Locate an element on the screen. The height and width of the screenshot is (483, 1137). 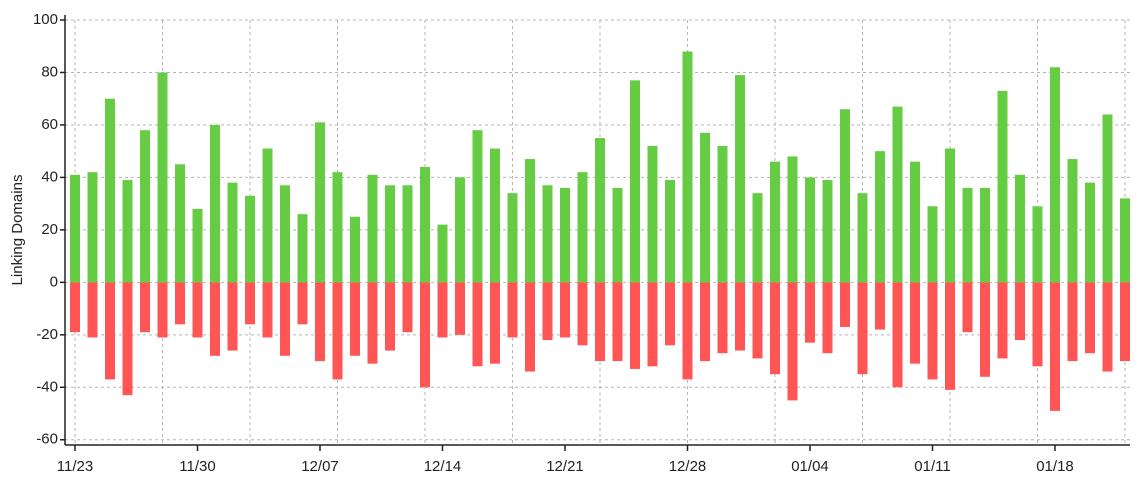
y-tick-label: 60 is located at coordinates (49, 124).